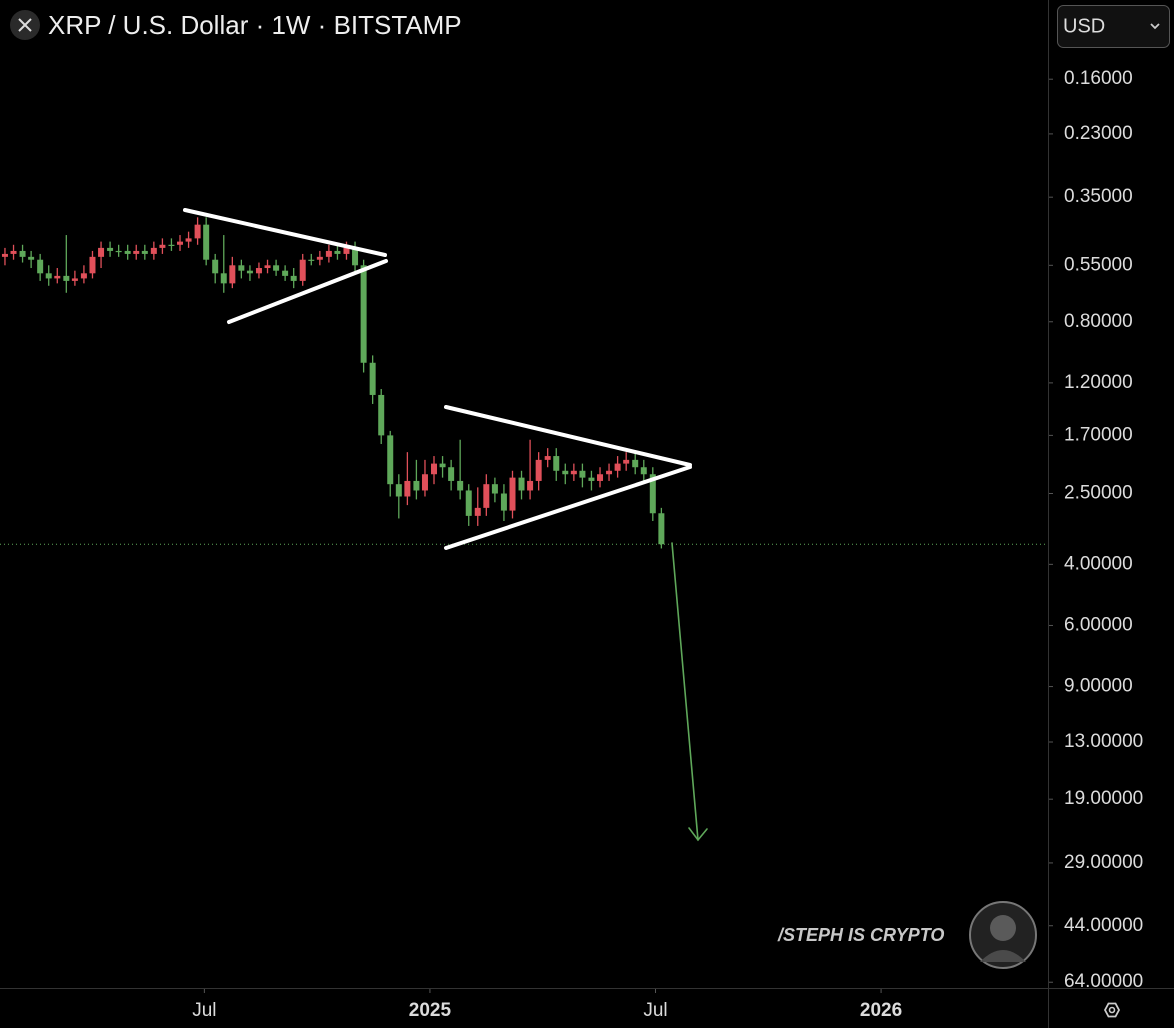  What do you see at coordinates (1103, 981) in the screenshot?
I see `y-tick-label: 64.00000` at bounding box center [1103, 981].